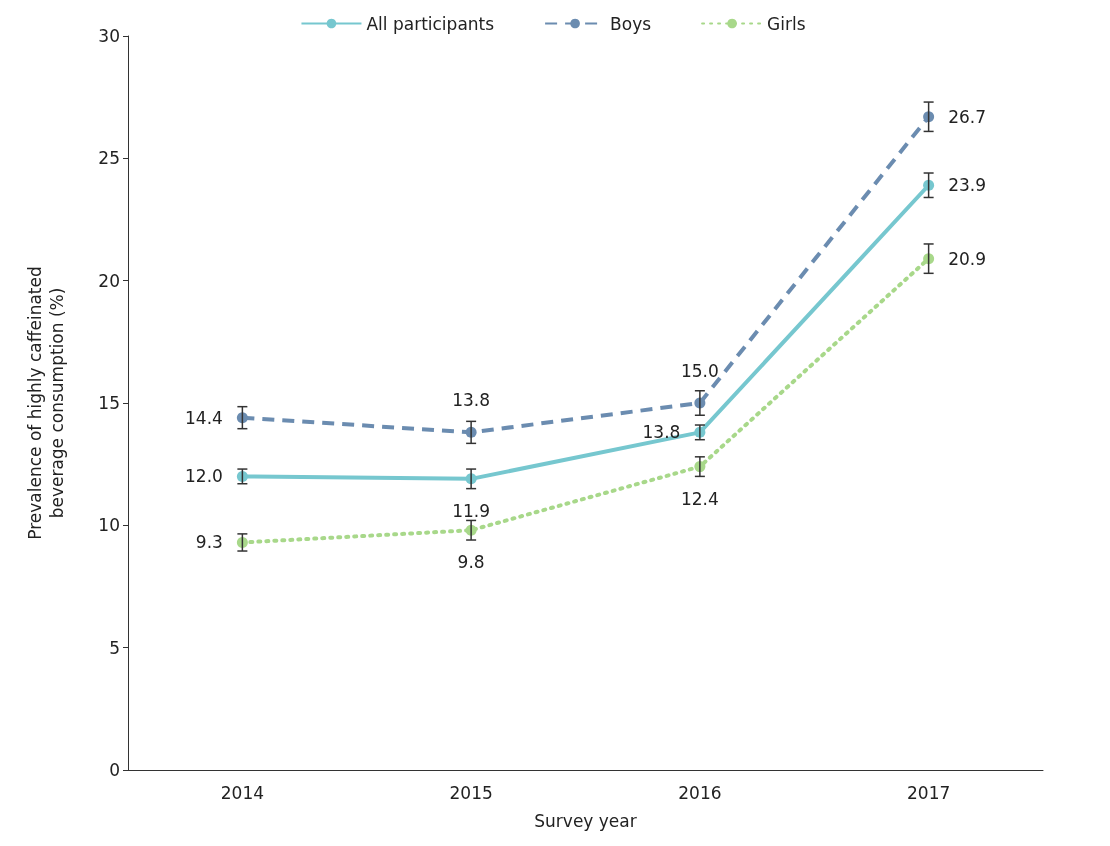 The width and height of the screenshot is (1110, 846). What do you see at coordinates (471, 562) in the screenshot?
I see `data-label: 9.8` at bounding box center [471, 562].